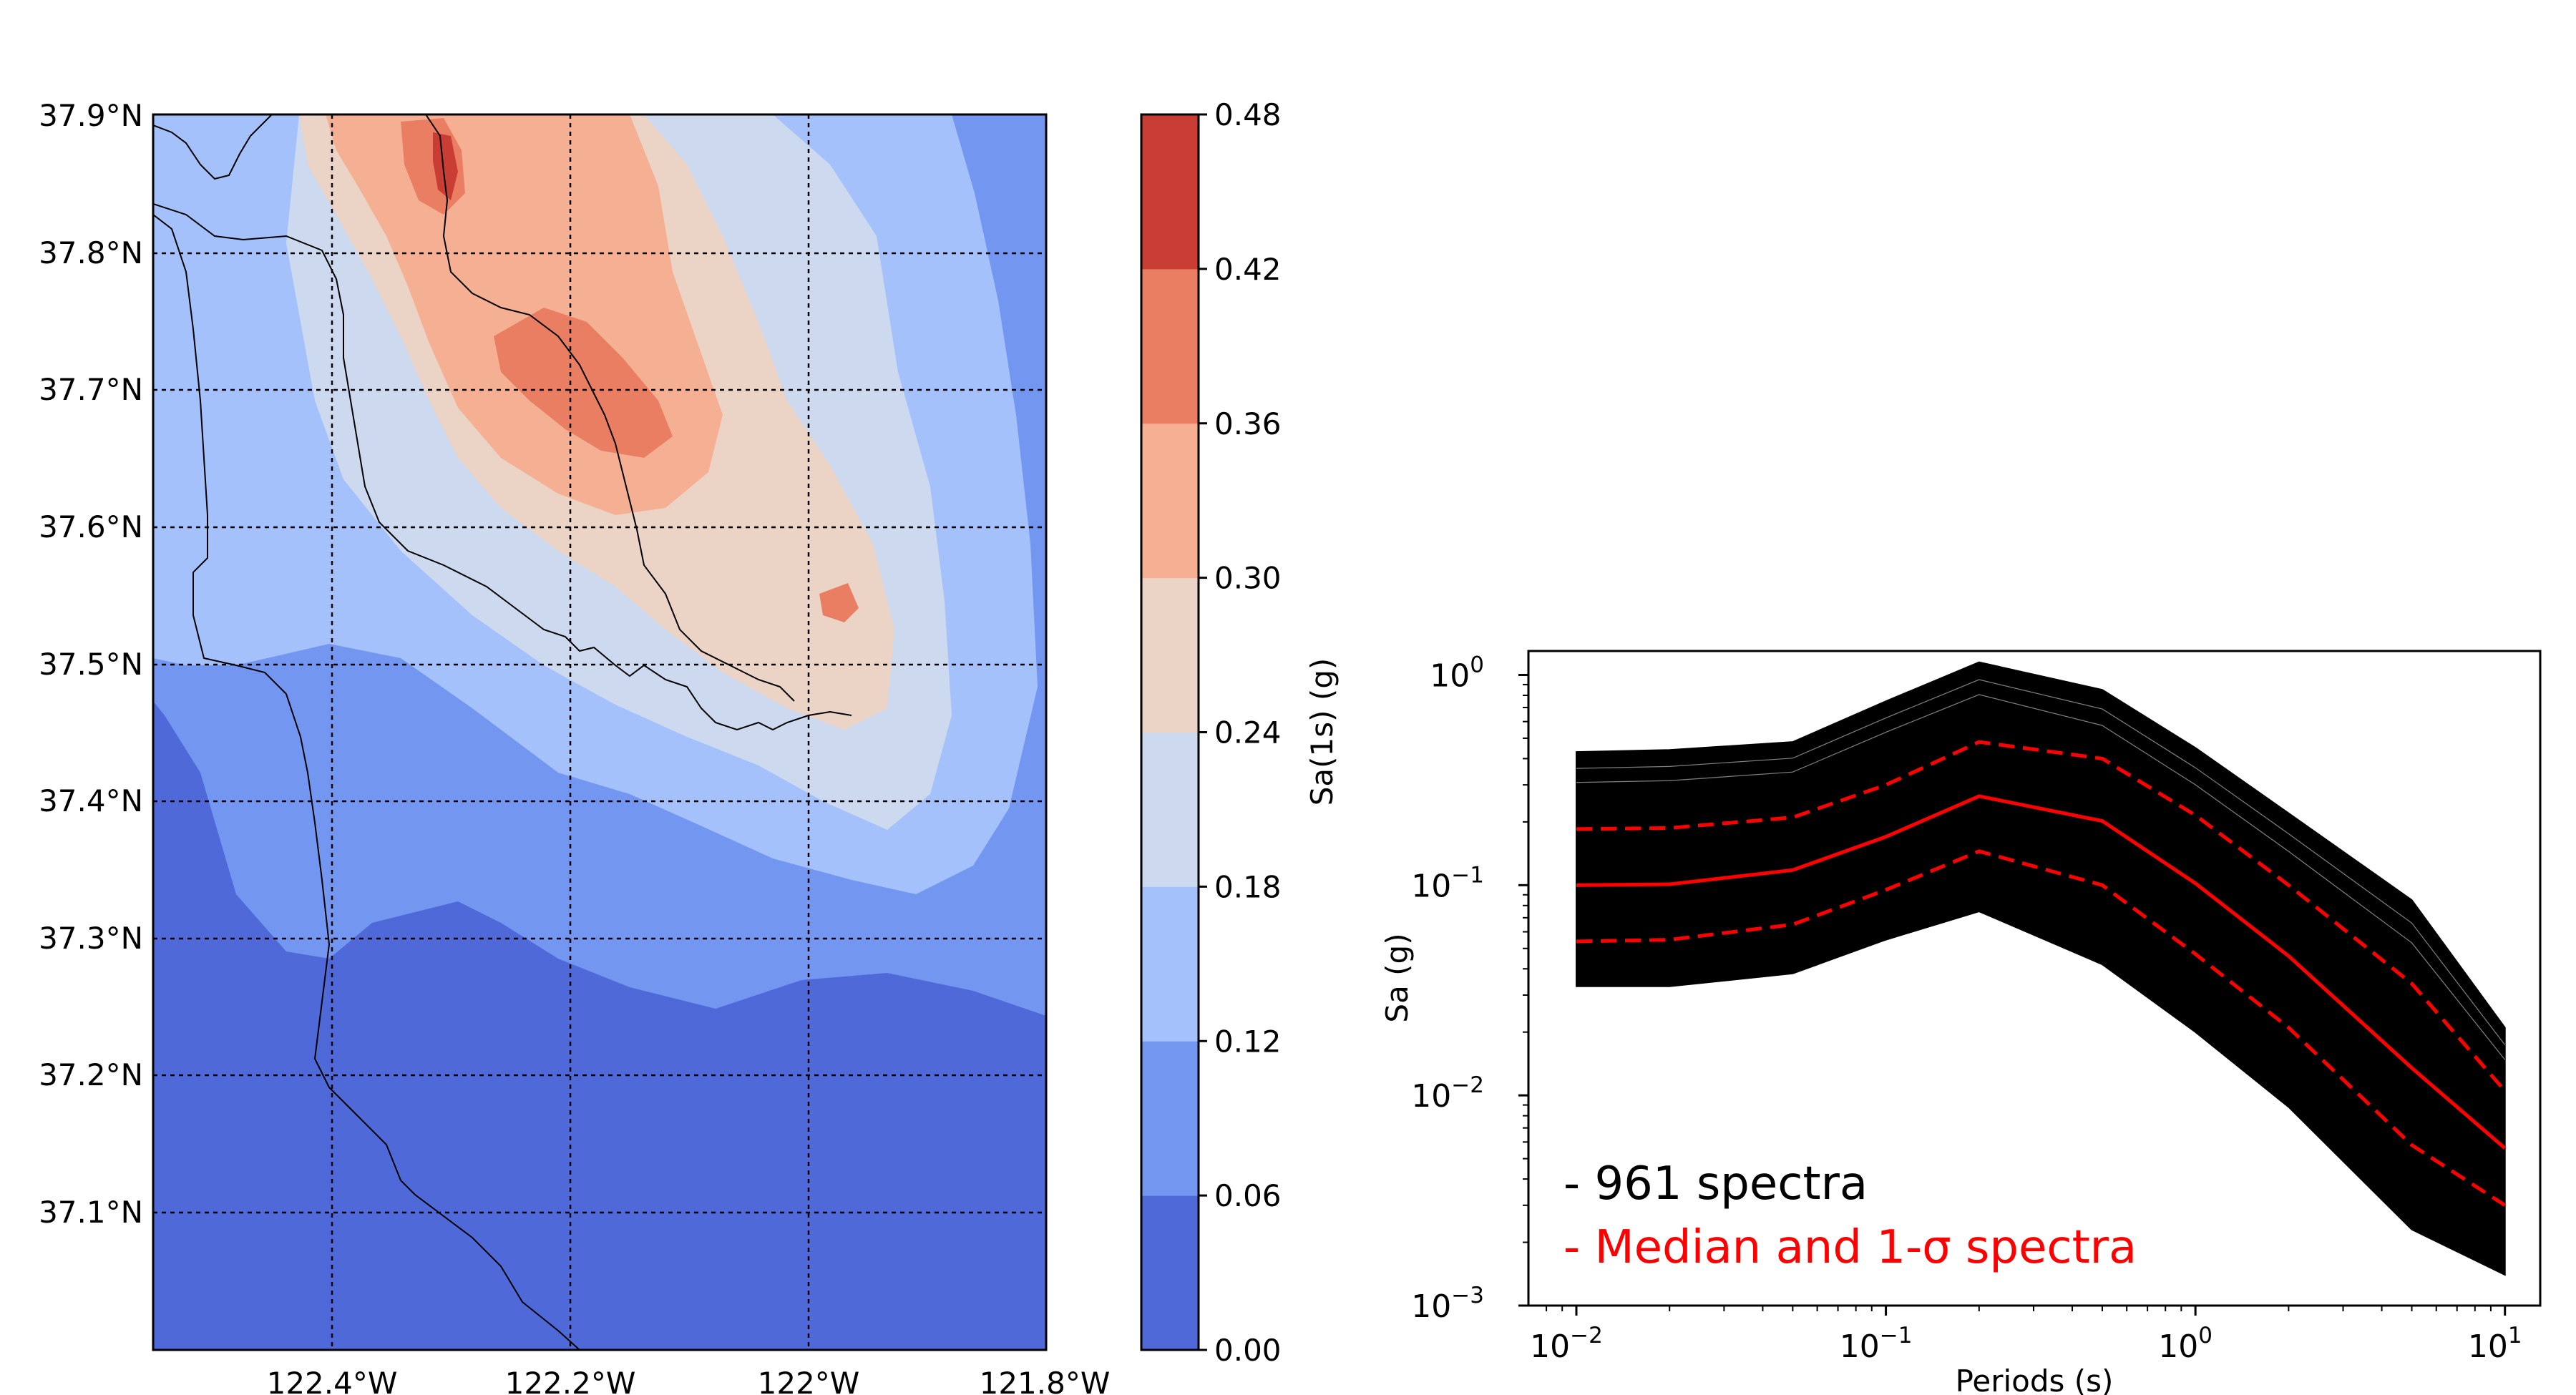 The image size is (2576, 1395). What do you see at coordinates (1248, 423) in the screenshot?
I see `colorbar-tick-label: 0.36` at bounding box center [1248, 423].